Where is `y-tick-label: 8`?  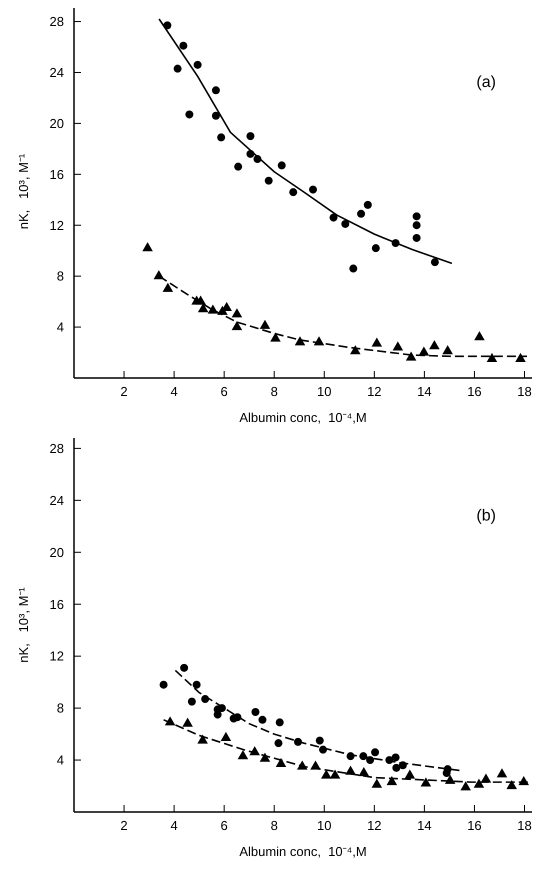
y-tick-label: 8 is located at coordinates (60, 276).